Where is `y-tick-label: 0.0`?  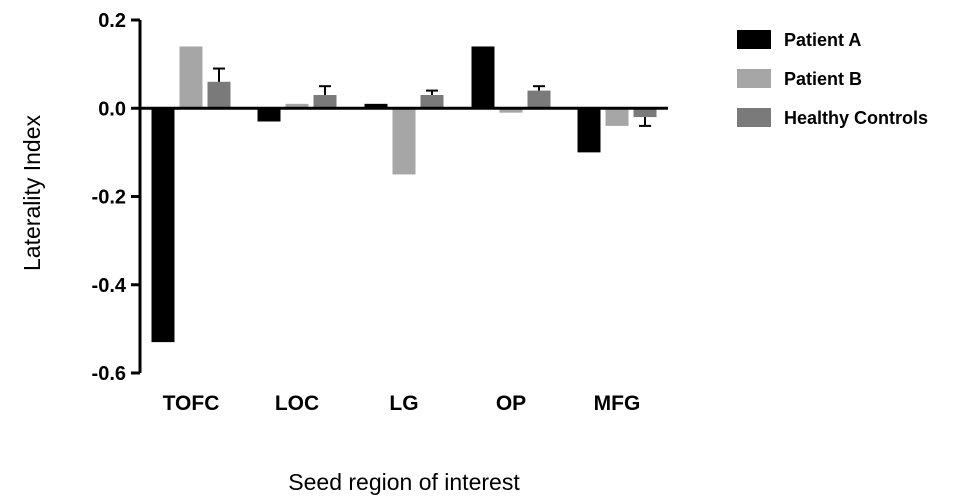
y-tick-label: 0.0 is located at coordinates (112, 109).